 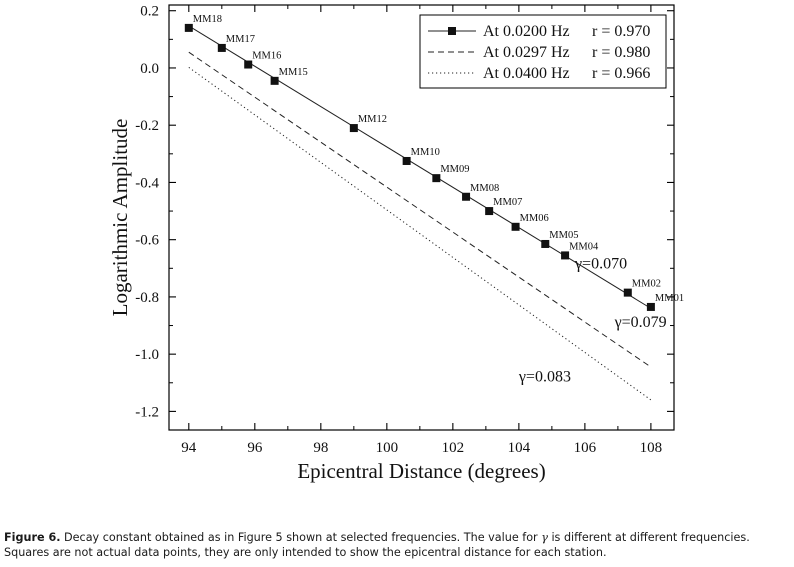 I want to click on x-tick-label: 98, so click(x=320, y=448).